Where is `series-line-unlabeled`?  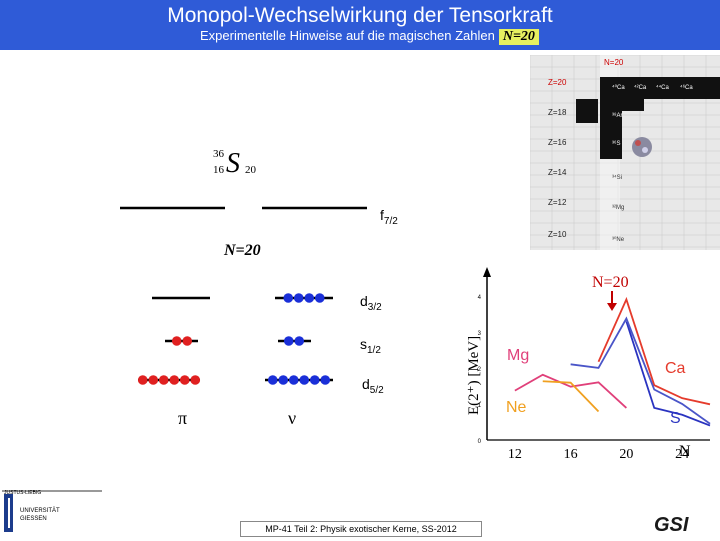 series-line-unlabeled is located at coordinates (640, 370).